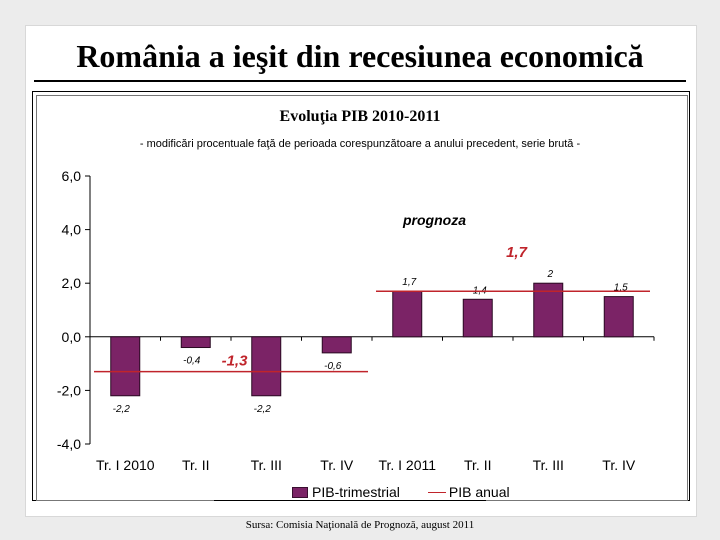 The height and width of the screenshot is (540, 720). I want to click on bar-data-label: 2, so click(549, 274).